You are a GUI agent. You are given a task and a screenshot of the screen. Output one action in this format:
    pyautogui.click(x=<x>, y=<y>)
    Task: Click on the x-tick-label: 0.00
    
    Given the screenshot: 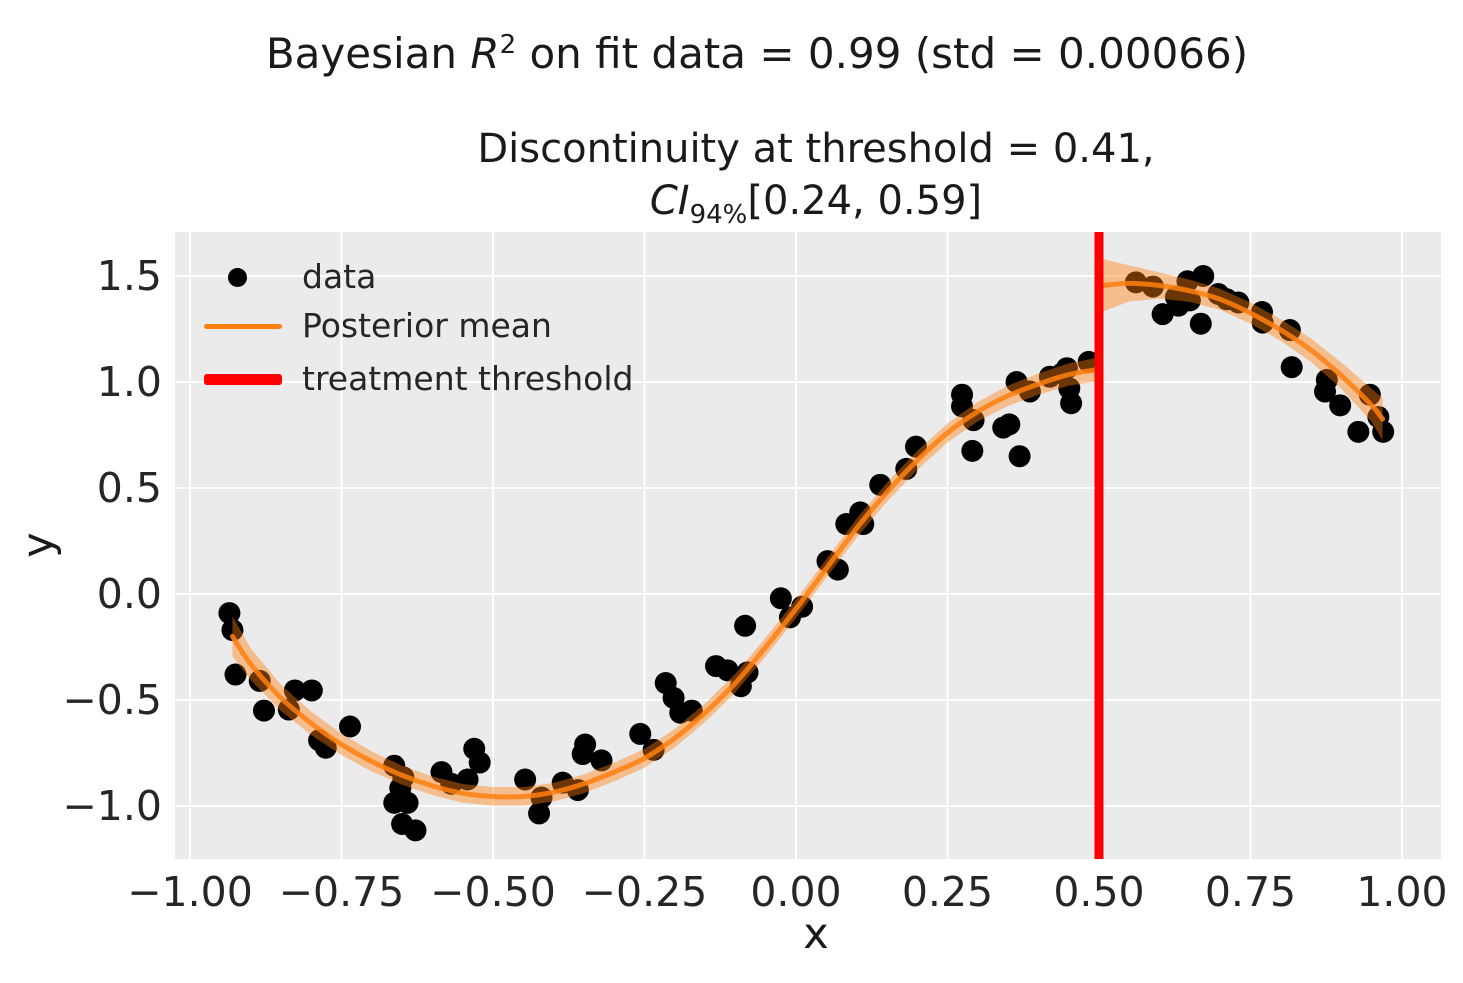 What is the action you would take?
    pyautogui.click(x=796, y=892)
    